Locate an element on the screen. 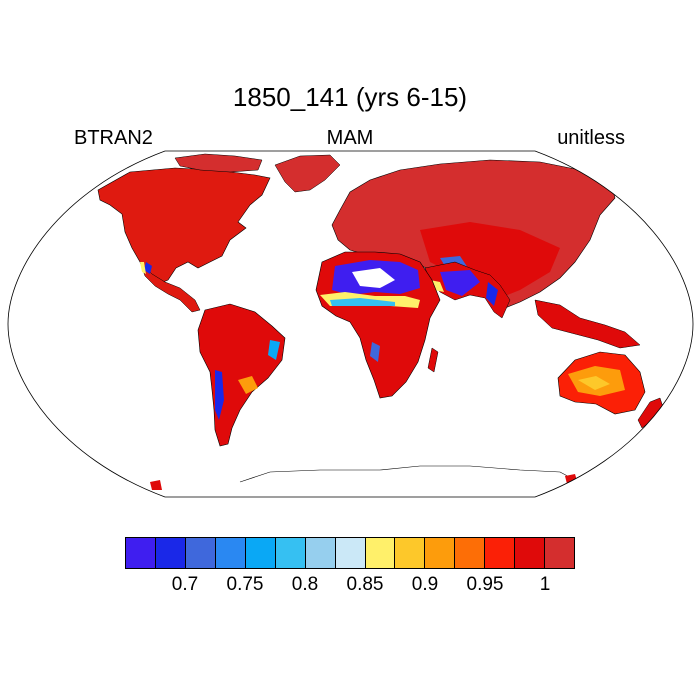 This screenshot has height=700, width=700. land-madagascar is located at coordinates (433, 360).